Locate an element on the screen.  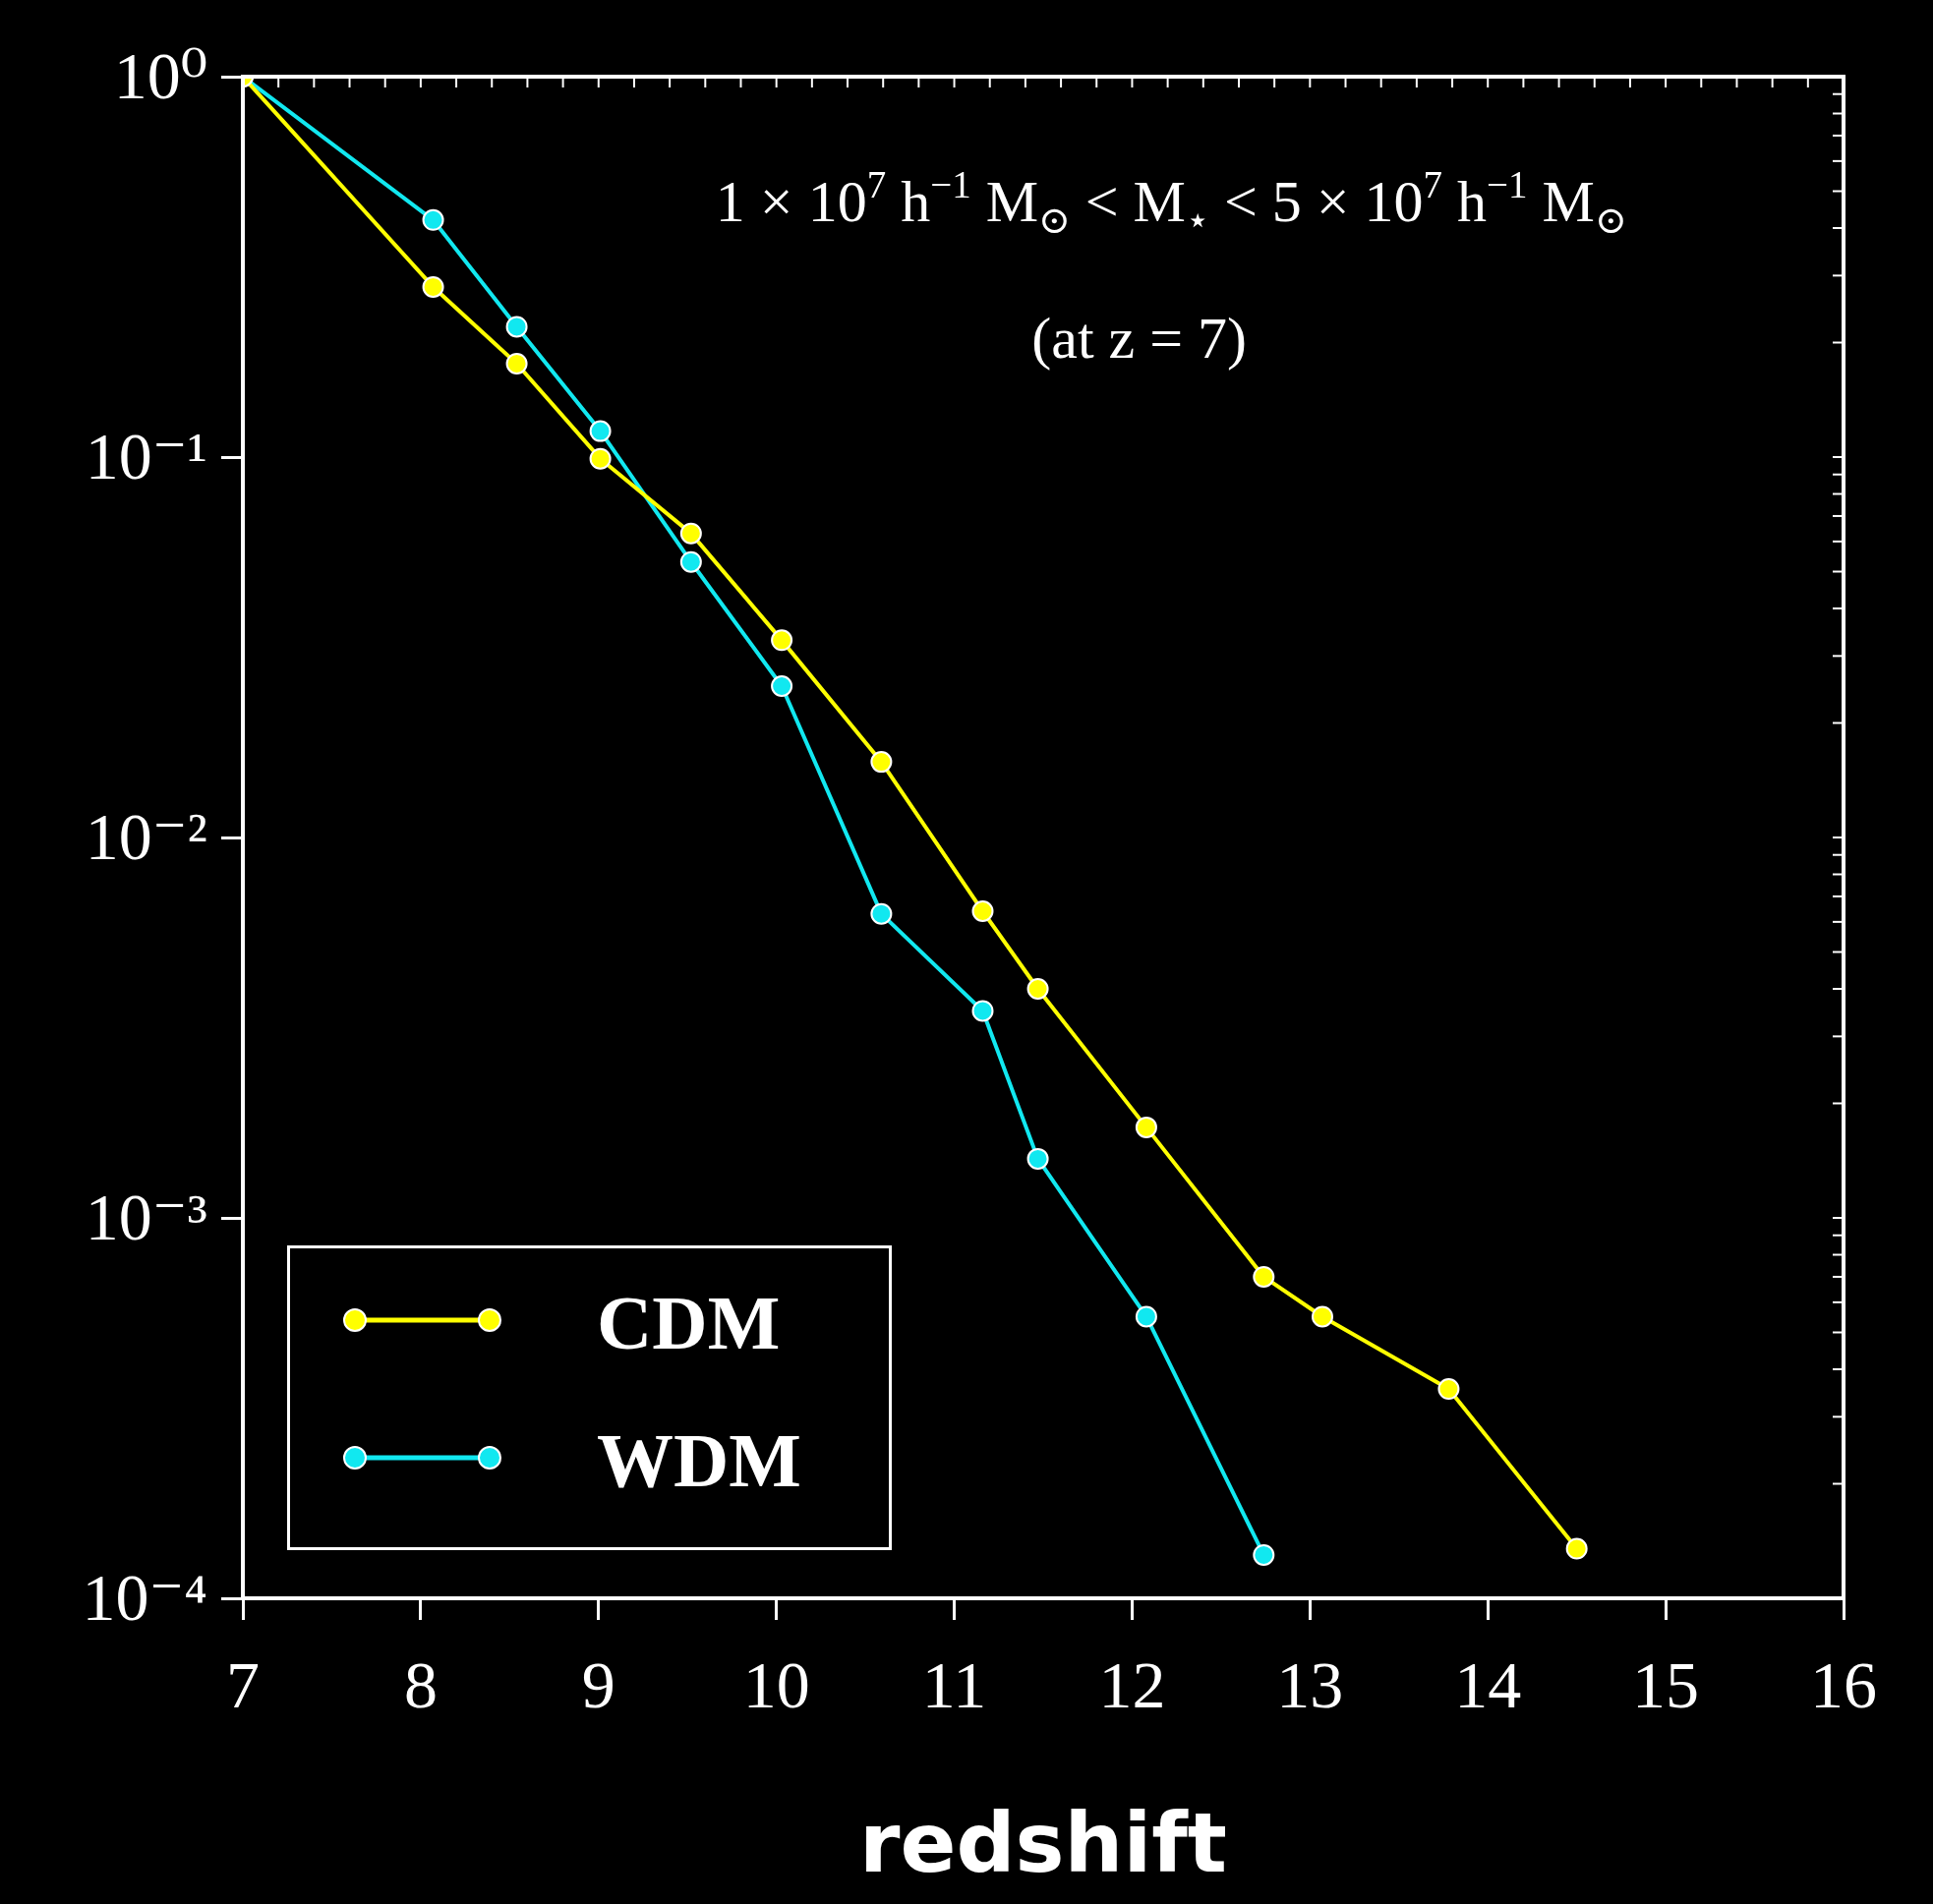
x-tick-label: 16 is located at coordinates (1844, 1684).